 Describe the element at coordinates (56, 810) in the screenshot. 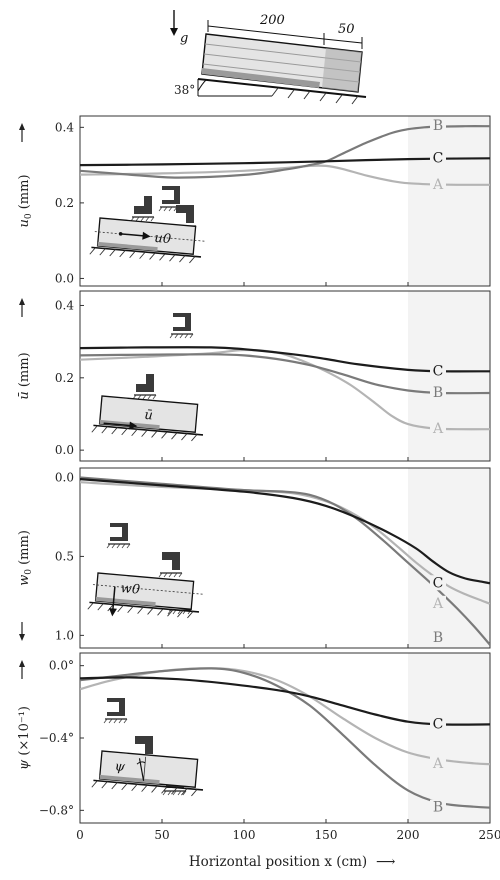

I see `y-tick-label: −0.8°` at that location.